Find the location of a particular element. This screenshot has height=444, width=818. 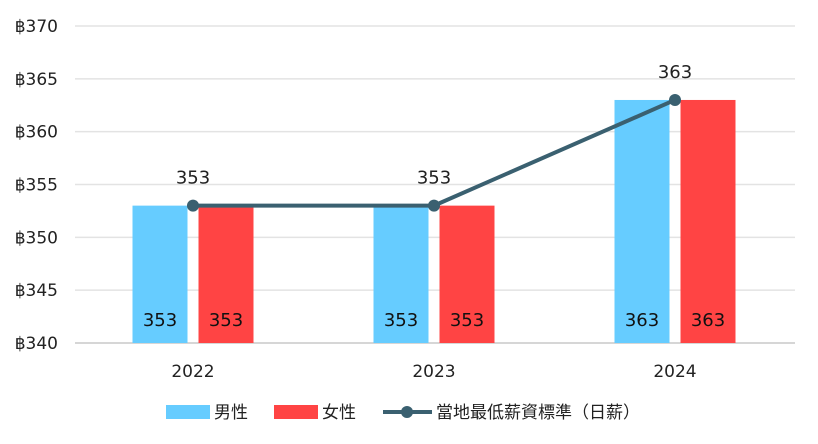

y-axis: ฿340 ฿345 ฿350 ฿355 ฿360 ฿365 ฿370 is located at coordinates (36, 185).